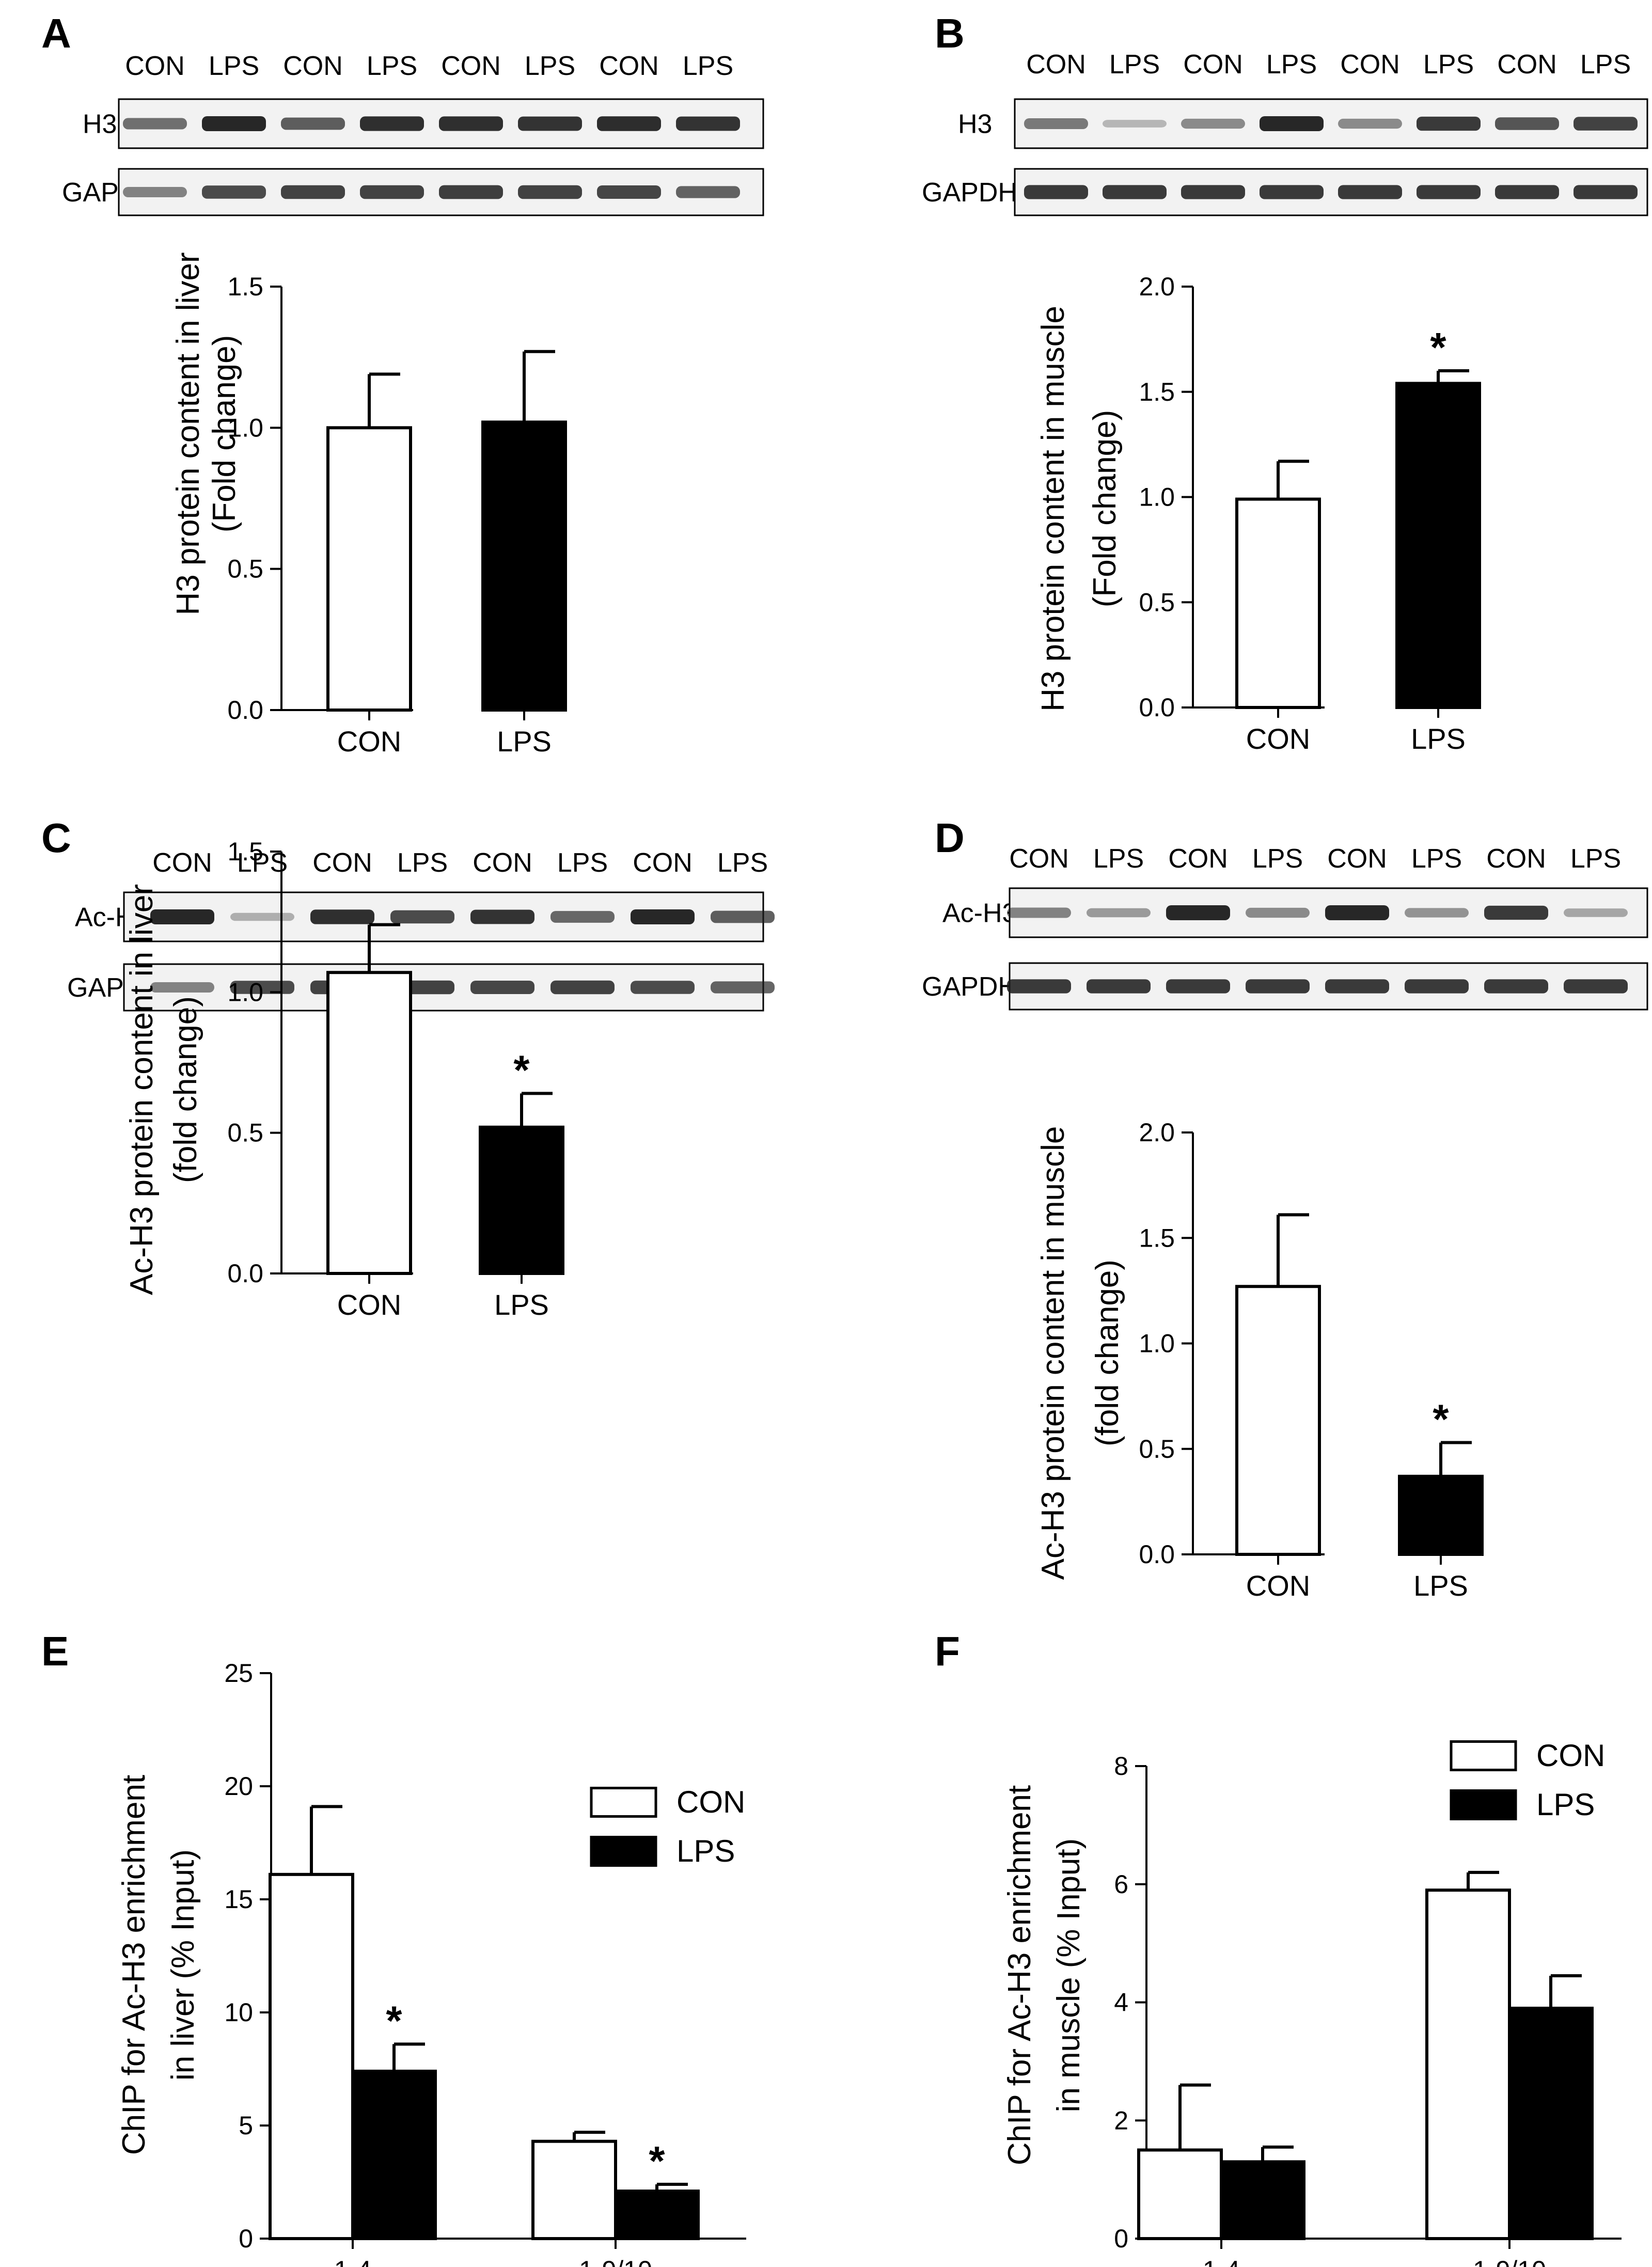  I want to click on y-tick-label: 6, so click(1121, 1884).